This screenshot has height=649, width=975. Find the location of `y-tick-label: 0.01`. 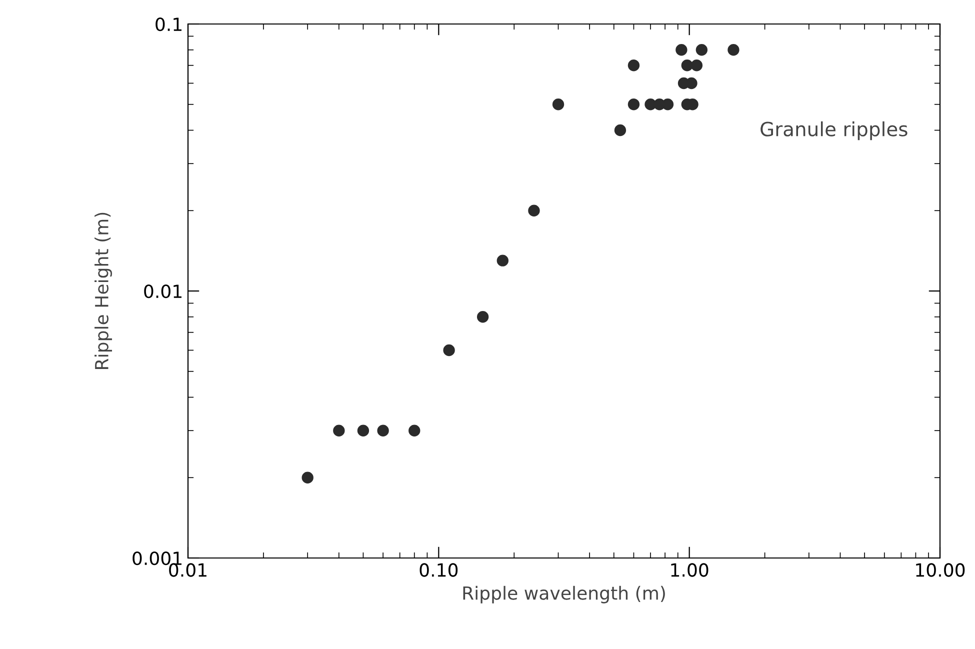

y-tick-label: 0.01 is located at coordinates (163, 291).